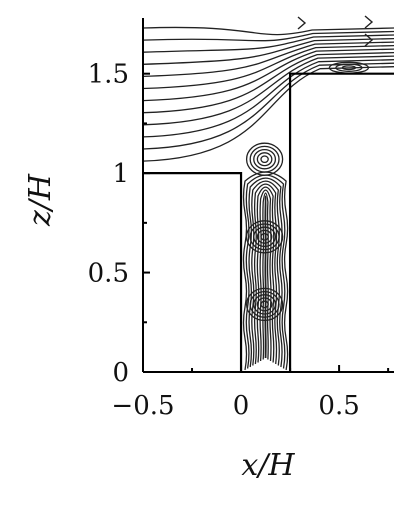 Image resolution: width=411 pixels, height=505 pixels. Describe the element at coordinates (120, 373) in the screenshot. I see `y-tick-label: 0` at that location.